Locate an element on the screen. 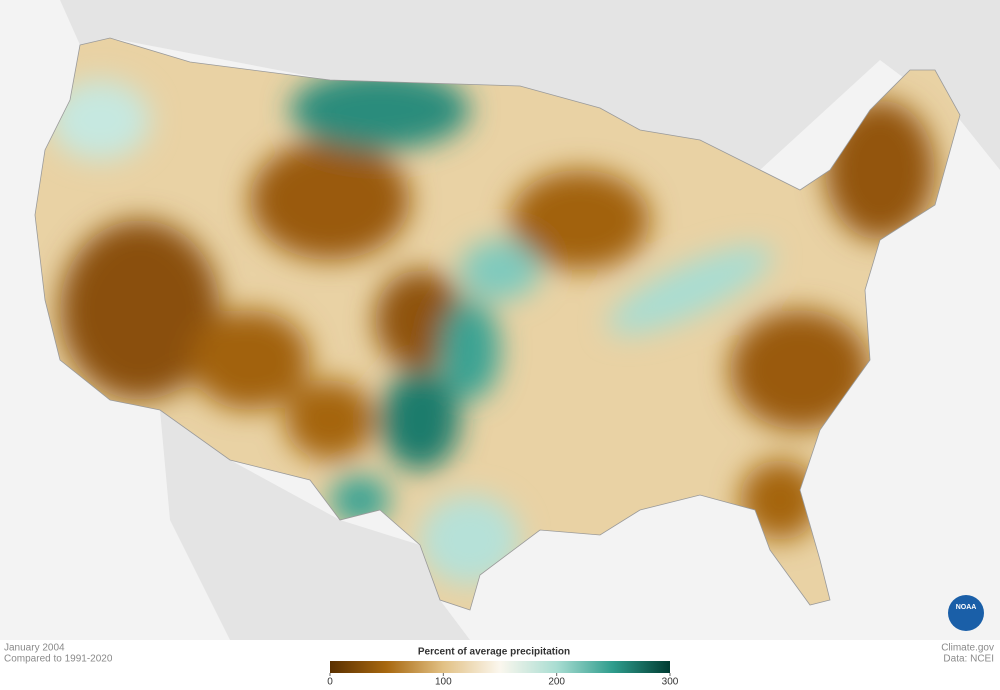 The height and width of the screenshot is (690, 1000). colorbar is located at coordinates (500, 667).